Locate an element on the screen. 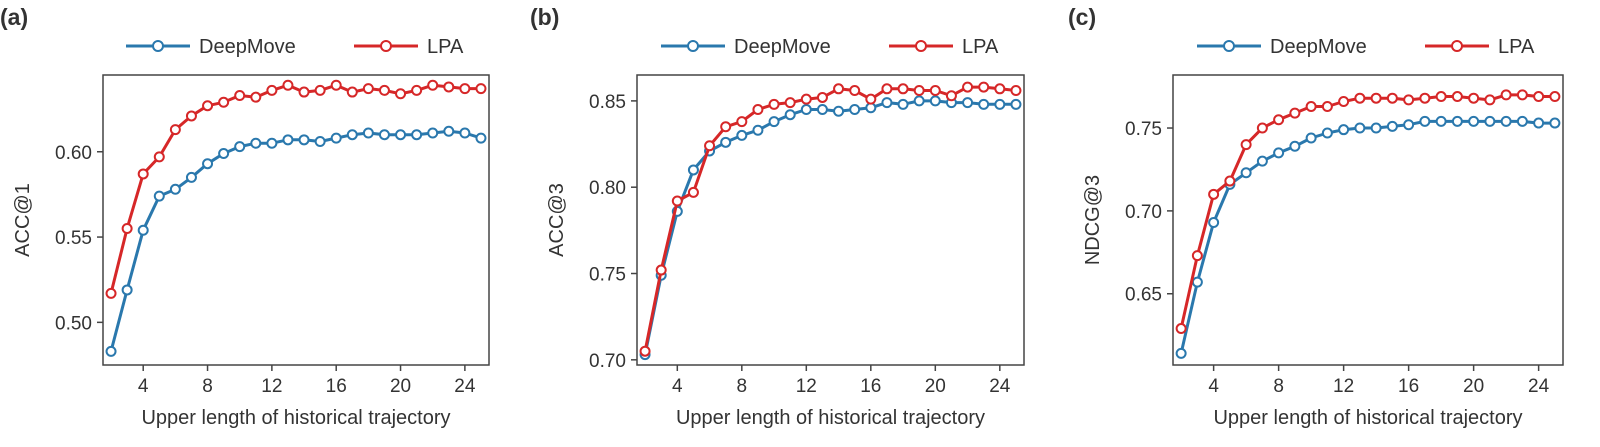 The width and height of the screenshot is (1600, 447). y-tick-label: 0.55 is located at coordinates (73, 238).